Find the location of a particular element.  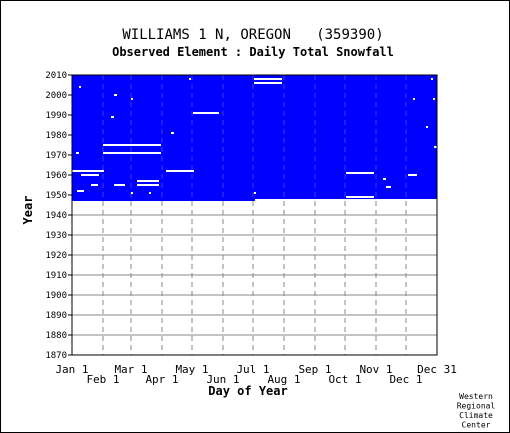

y-tick-label: 1900 is located at coordinates (56, 296).